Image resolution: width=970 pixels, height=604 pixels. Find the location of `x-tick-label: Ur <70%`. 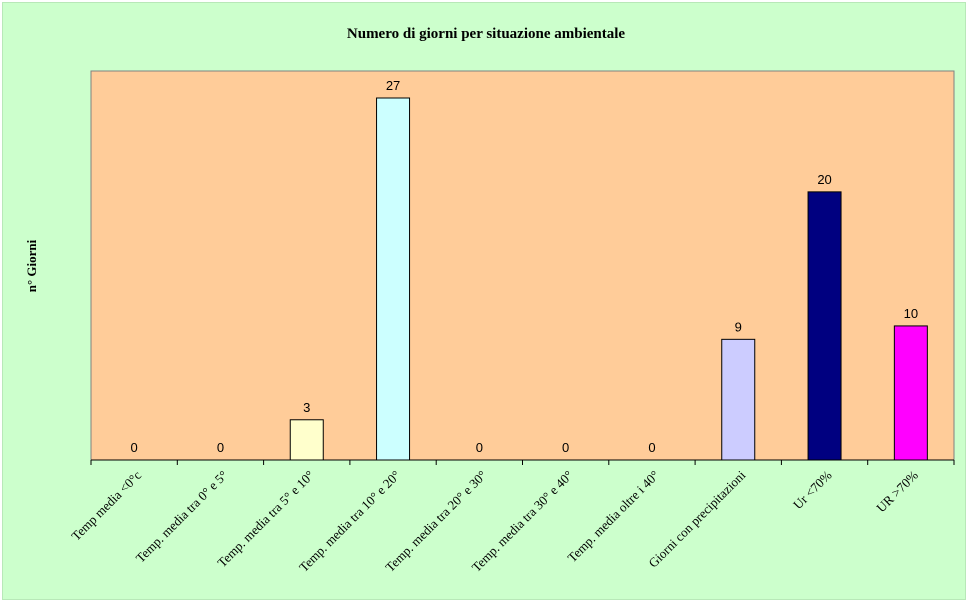

x-tick-label: Ur <70% is located at coordinates (812, 489).